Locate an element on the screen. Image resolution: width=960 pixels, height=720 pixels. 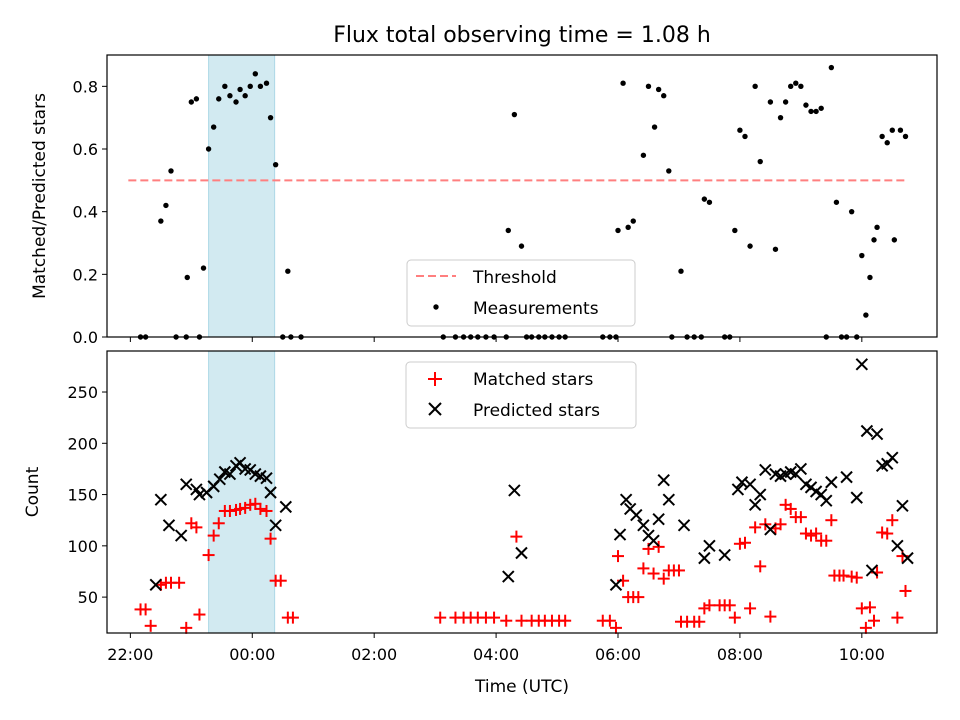
y-tick-label: 0.2 is located at coordinates (85, 274).